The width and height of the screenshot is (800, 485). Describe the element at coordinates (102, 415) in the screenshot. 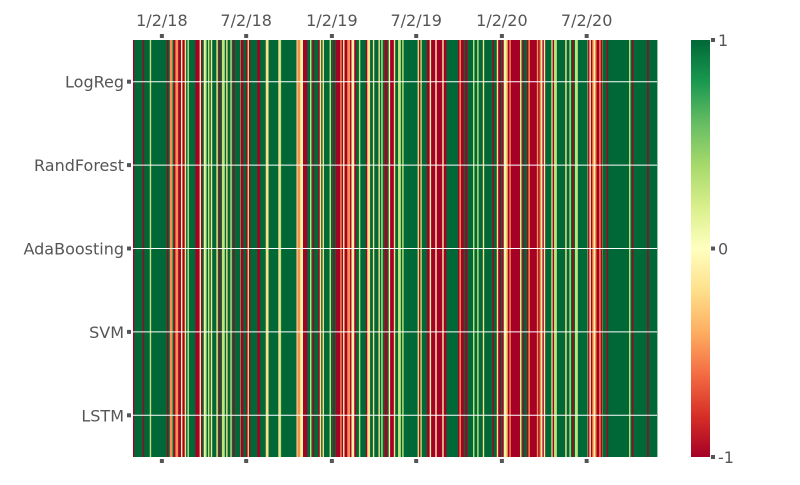

I see `y-tick-label: LSTM` at that location.